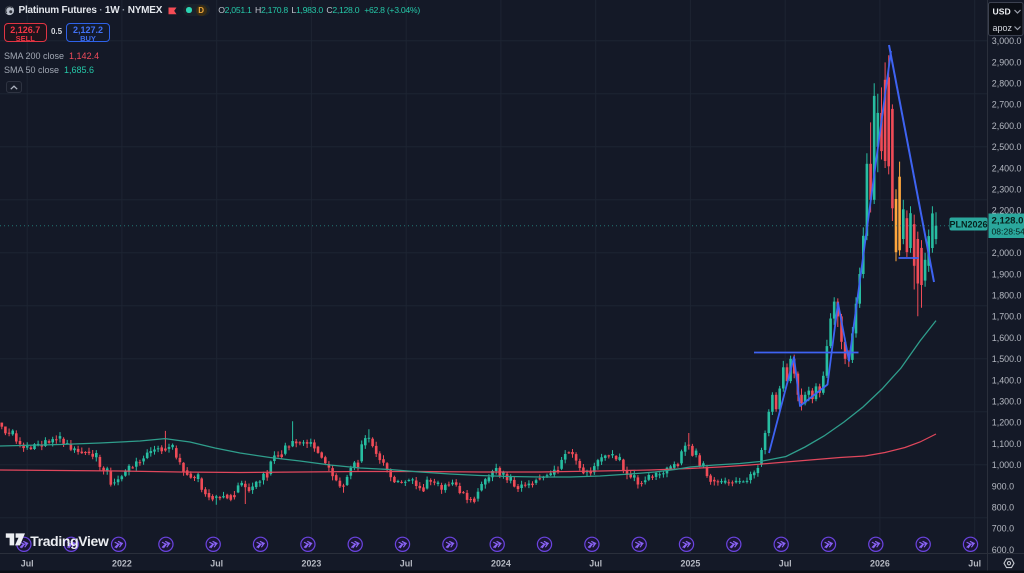  I want to click on svg-text: 2,600.0, so click(1007, 126).